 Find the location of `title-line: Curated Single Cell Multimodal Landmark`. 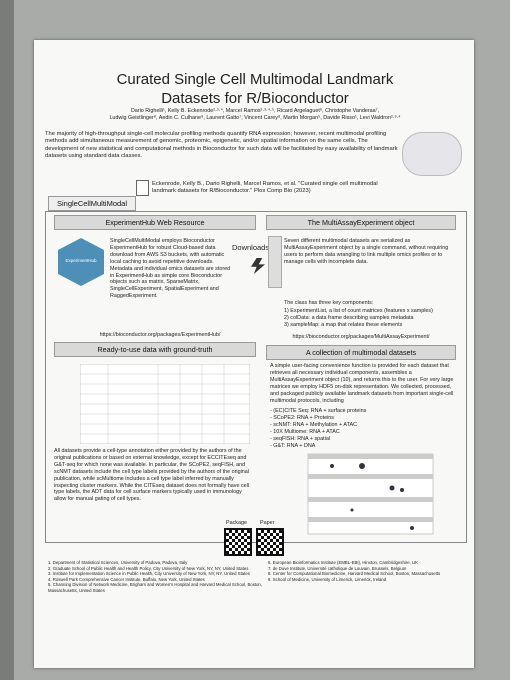

title-line: Curated Single Cell Multimodal Landmark is located at coordinates (255, 79).